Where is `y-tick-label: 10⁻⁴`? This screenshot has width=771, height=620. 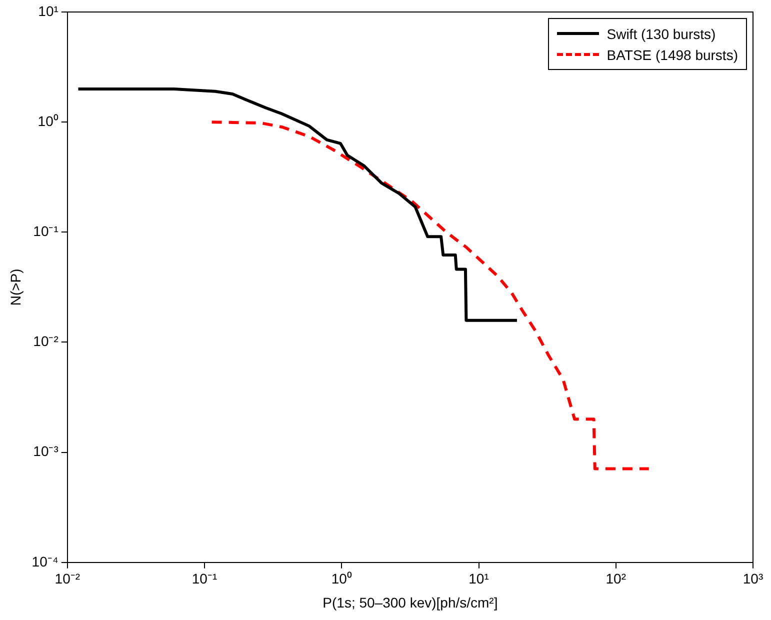
y-tick-label: 10⁻⁴ is located at coordinates (45, 561).